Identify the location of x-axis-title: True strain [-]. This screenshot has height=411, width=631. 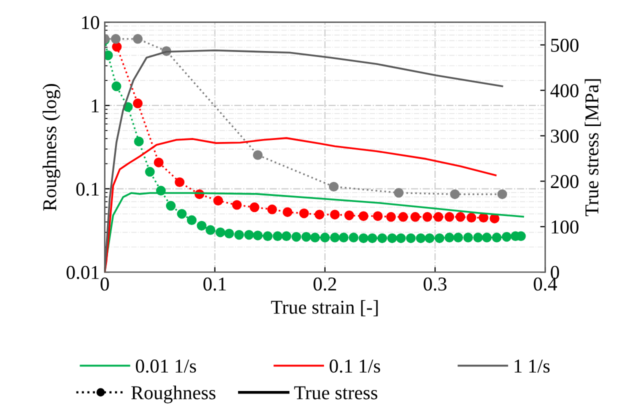
(324, 308).